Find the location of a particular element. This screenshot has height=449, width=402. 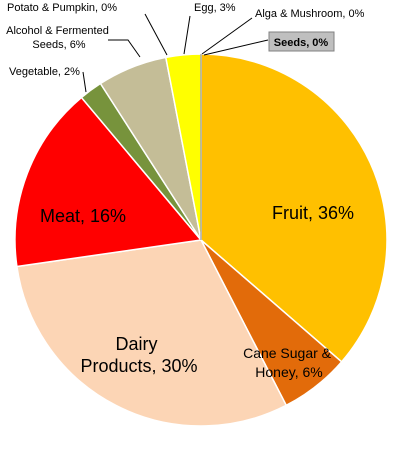

seeds-label-box is located at coordinates (301, 41).